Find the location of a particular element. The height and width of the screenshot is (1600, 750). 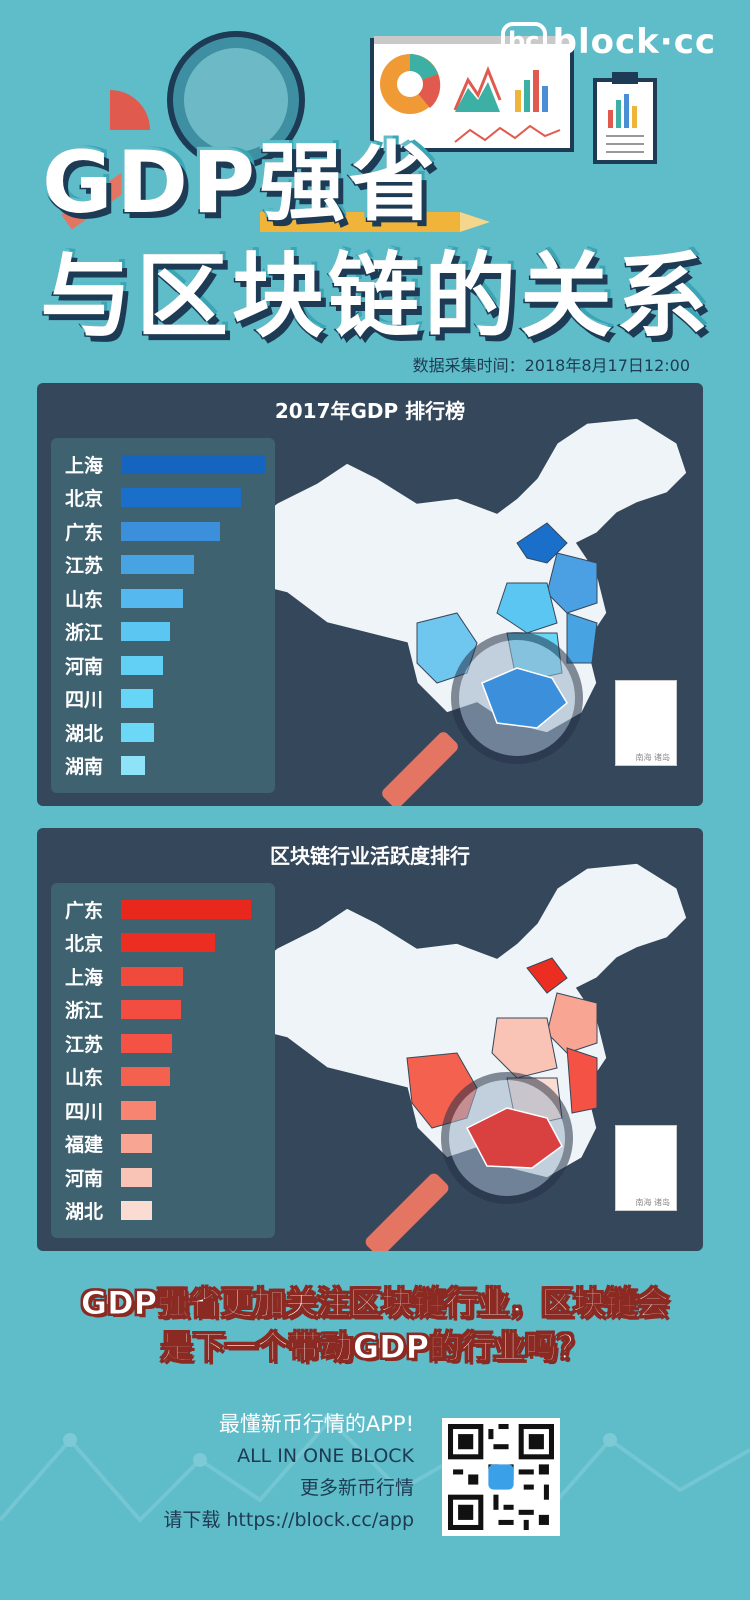

header-illustration is located at coordinates (359, 131).